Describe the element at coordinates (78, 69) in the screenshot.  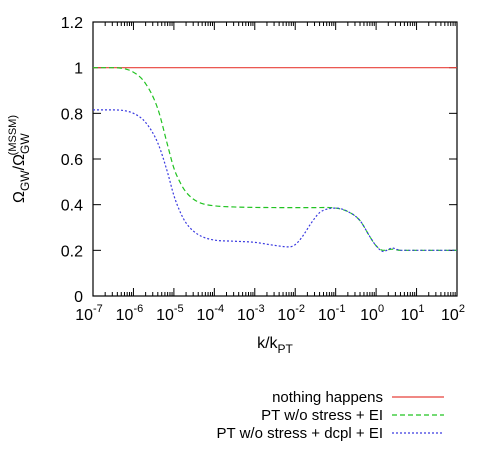
I see `y-tick-label: 1` at that location.